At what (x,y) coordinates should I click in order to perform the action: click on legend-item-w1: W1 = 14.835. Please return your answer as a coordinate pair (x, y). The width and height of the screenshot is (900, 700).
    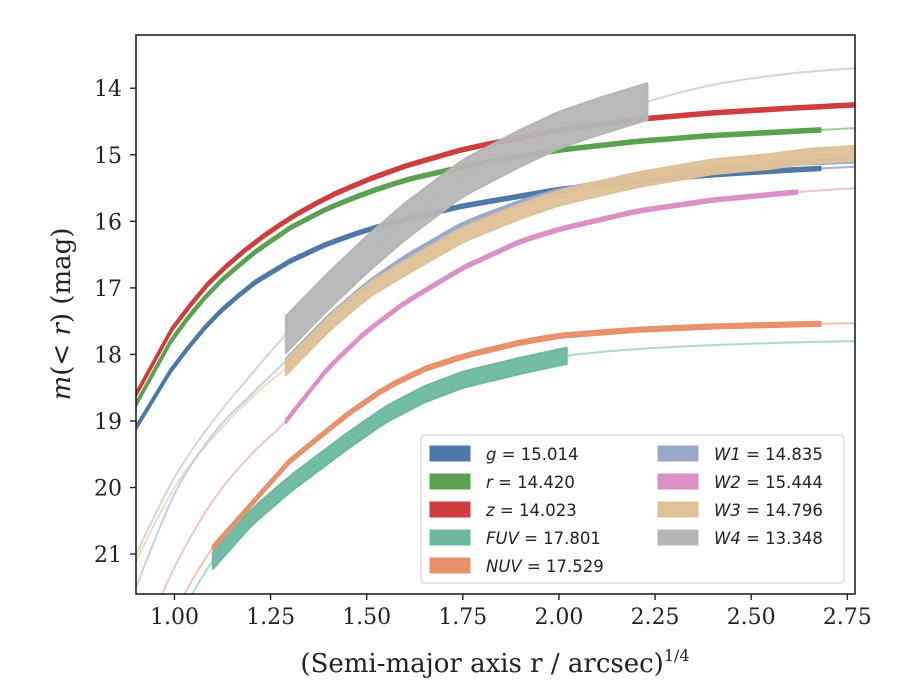
    Looking at the image, I should click on (740, 454).